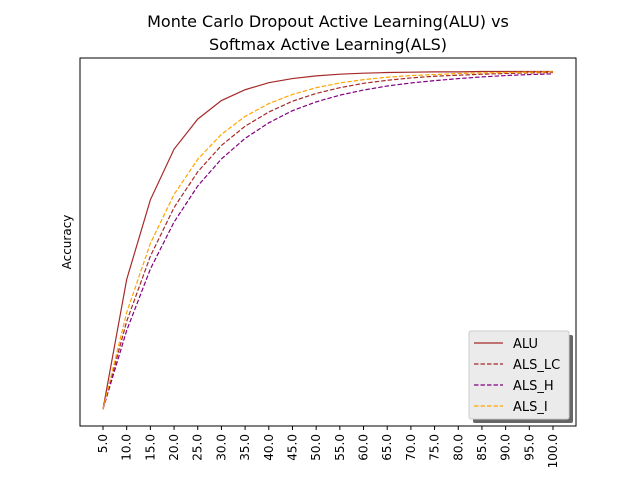 This screenshot has height=480, width=640. What do you see at coordinates (269, 447) in the screenshot?
I see `x-tick-label: 40.0` at bounding box center [269, 447].